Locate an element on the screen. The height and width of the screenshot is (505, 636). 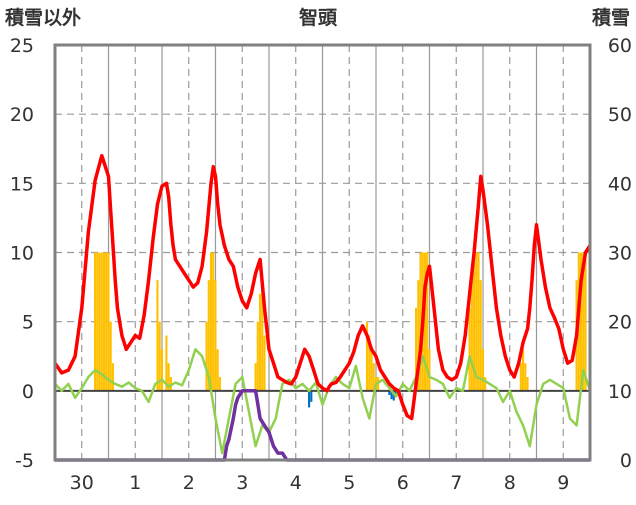
left-tick-label: -5 is located at coordinates (24, 461).